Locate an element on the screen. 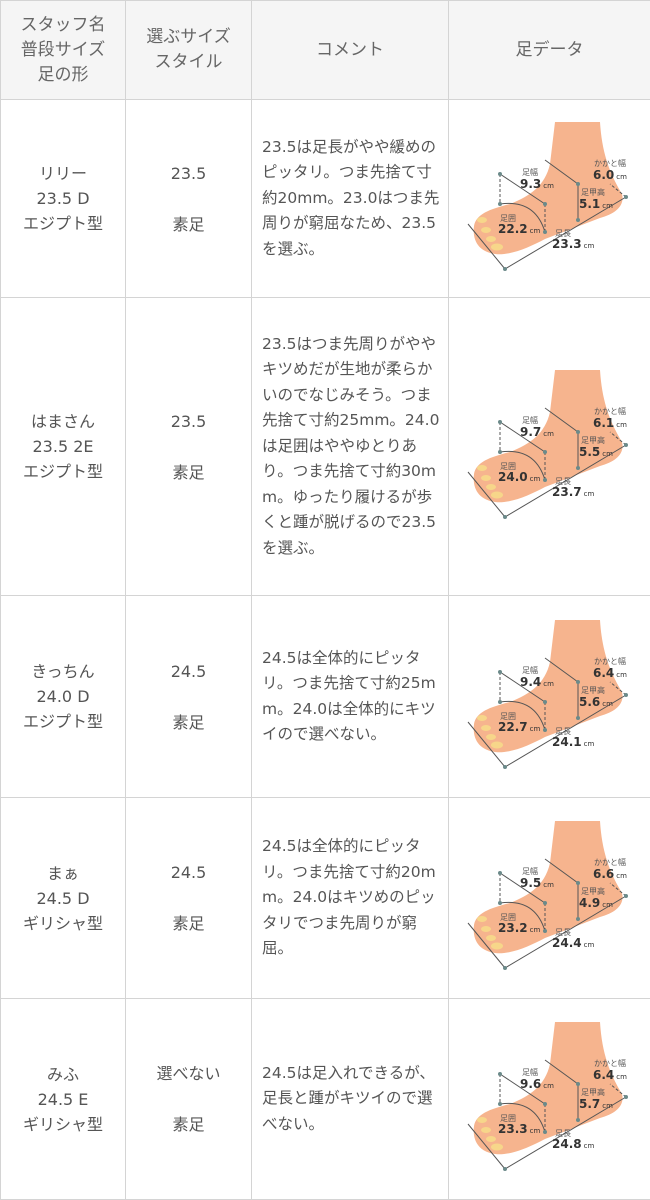 This screenshot has width=650, height=1200. measurement: 6.1 is located at coordinates (603, 423).